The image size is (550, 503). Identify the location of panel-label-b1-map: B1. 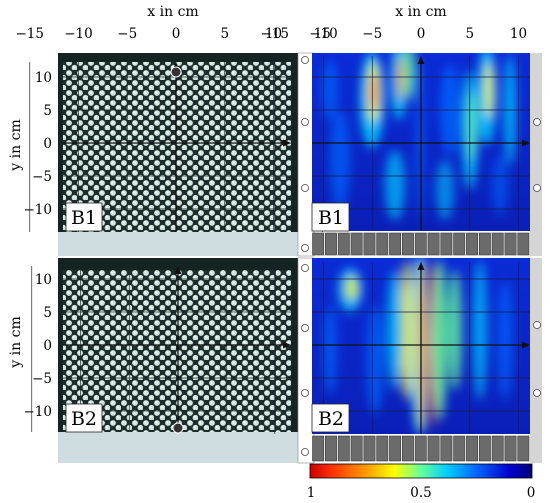
(331, 218).